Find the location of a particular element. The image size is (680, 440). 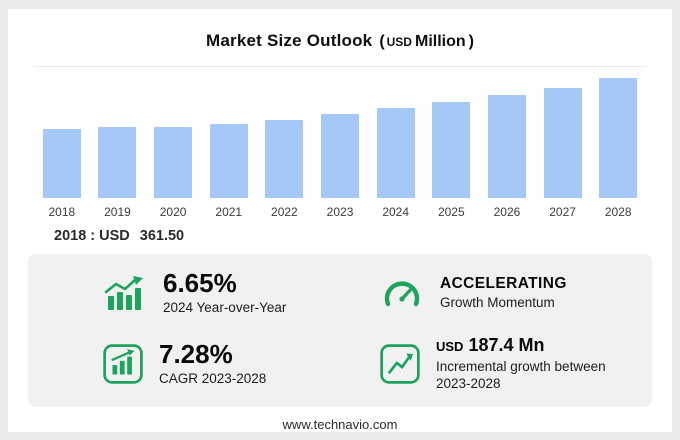

title-paren-open: ( is located at coordinates (382, 41).